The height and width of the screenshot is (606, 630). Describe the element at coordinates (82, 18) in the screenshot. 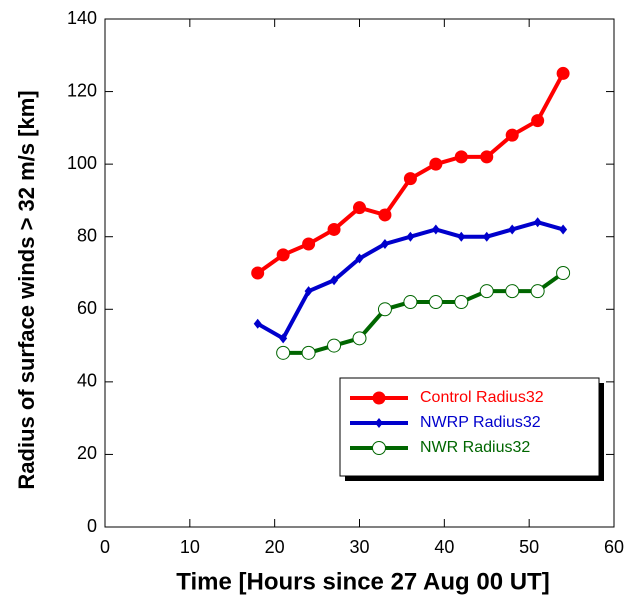

I see `y-tick-label: 140` at that location.